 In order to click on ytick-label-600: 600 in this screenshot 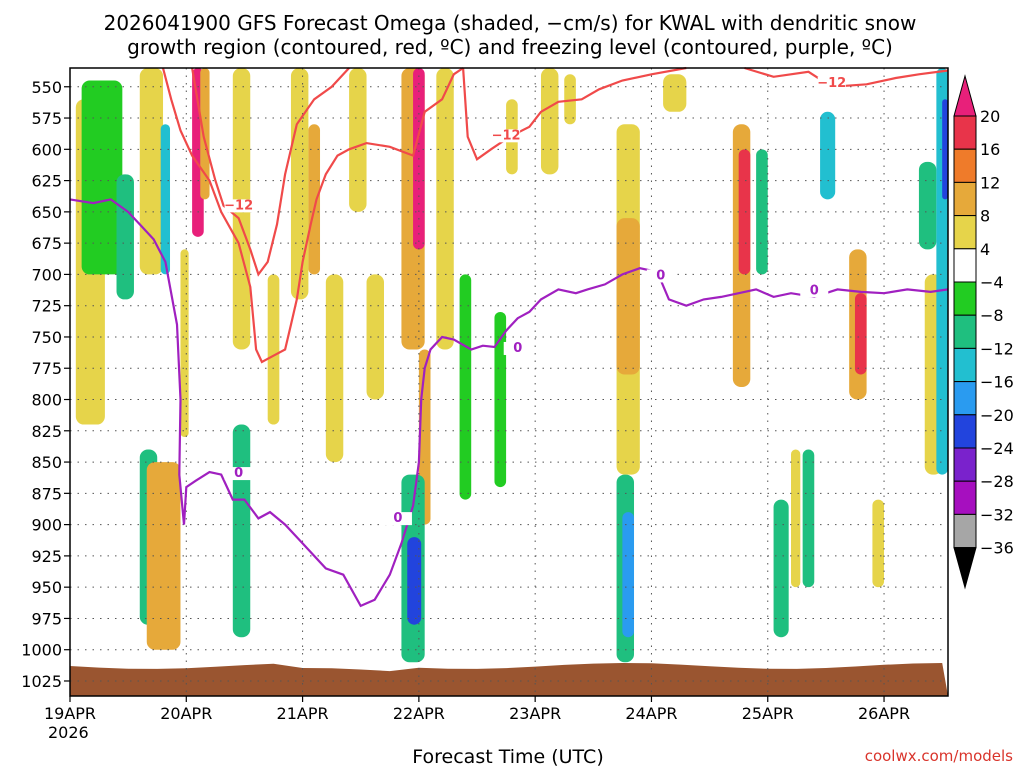, I will do `click(46, 149)`.